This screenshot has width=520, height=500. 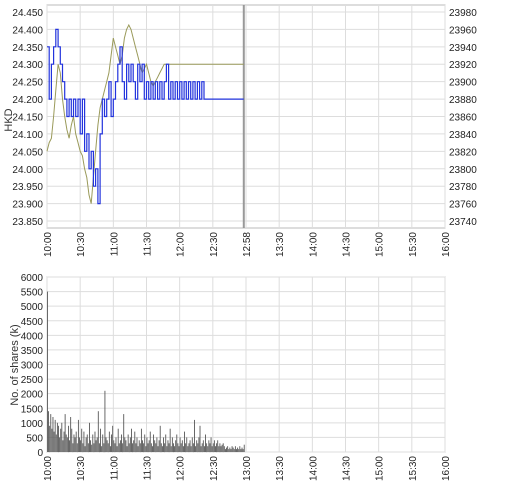 What do you see at coordinates (48, 244) in the screenshot?
I see `price-x-tick: 10:00` at bounding box center [48, 244].